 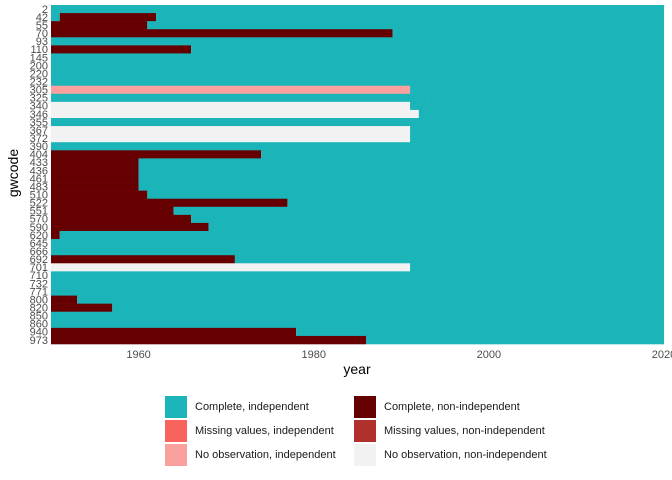 I want to click on y-tick-2: 2, so click(x=45, y=10).